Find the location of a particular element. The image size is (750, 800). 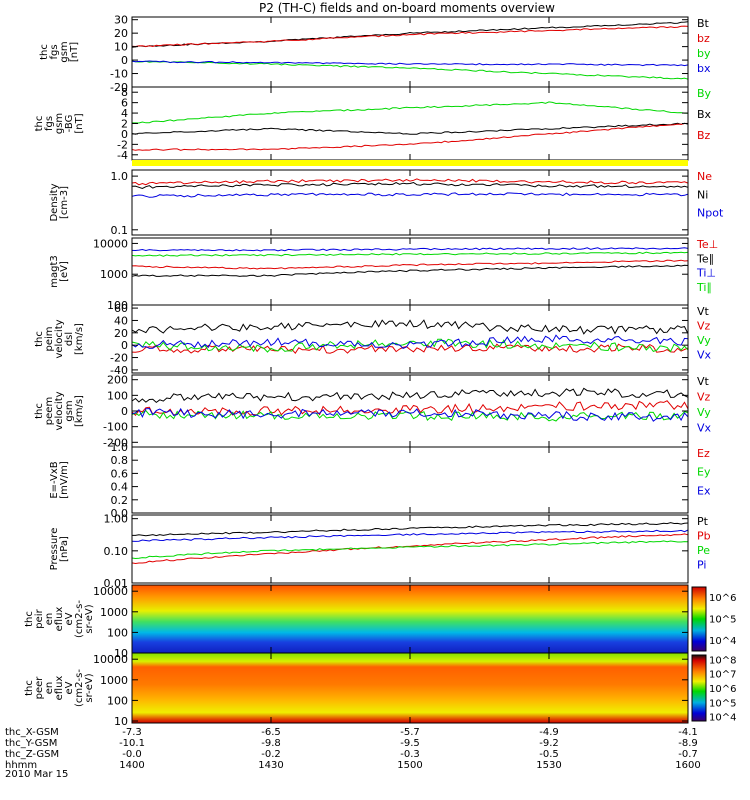

legend-temperature-0: Te⊥ is located at coordinates (707, 244).